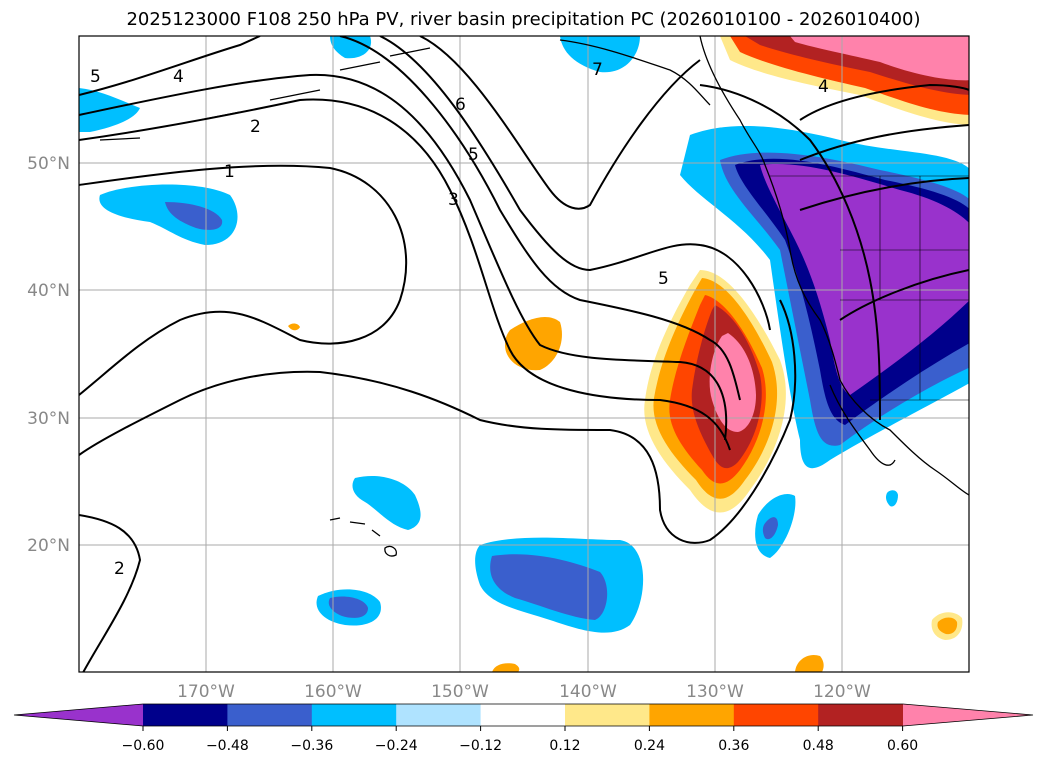 The width and height of the screenshot is (1047, 765). Describe the element at coordinates (588, 692) in the screenshot. I see `lon-label-140w: 140°W` at that location.